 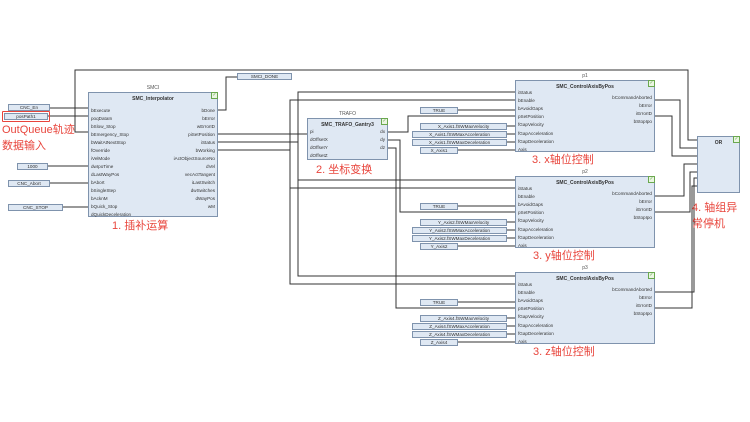 What do you see at coordinates (585, 172) in the screenshot?
I see `block-instance-name: p2` at bounding box center [585, 172].